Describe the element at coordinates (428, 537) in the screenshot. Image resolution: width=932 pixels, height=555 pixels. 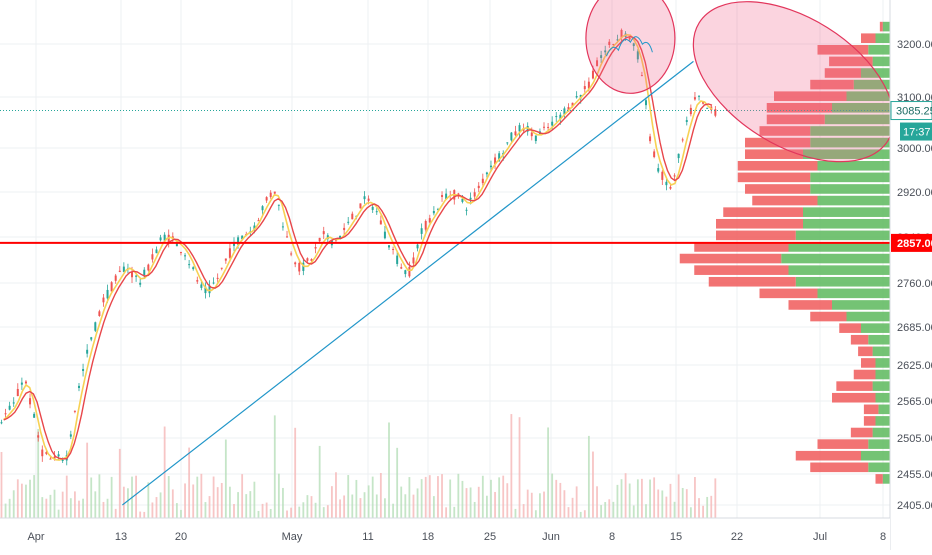
I see `time-tick-label: 18` at that location.